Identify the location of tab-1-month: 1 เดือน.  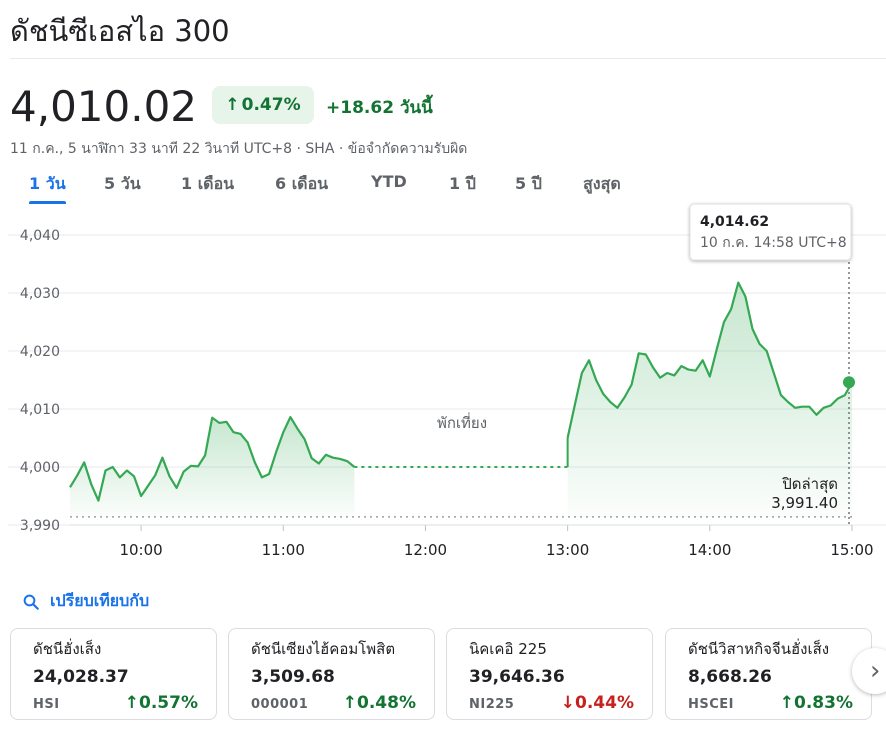
(208, 183).